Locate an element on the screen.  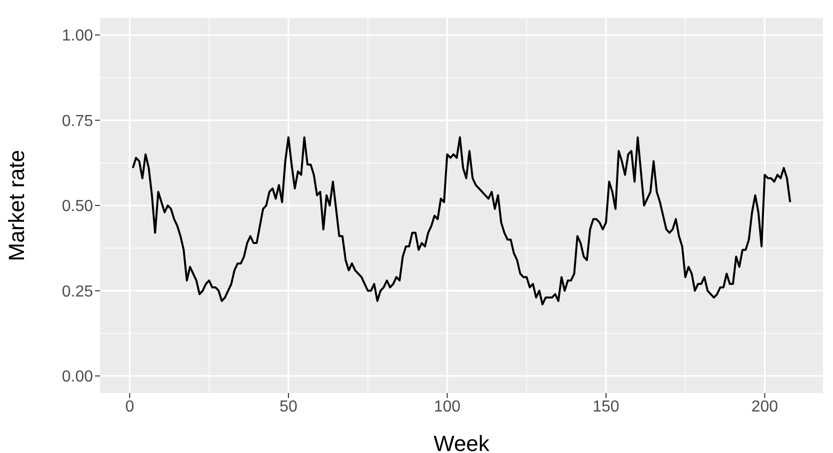
y-tick-label: 1.00 is located at coordinates (78, 36).